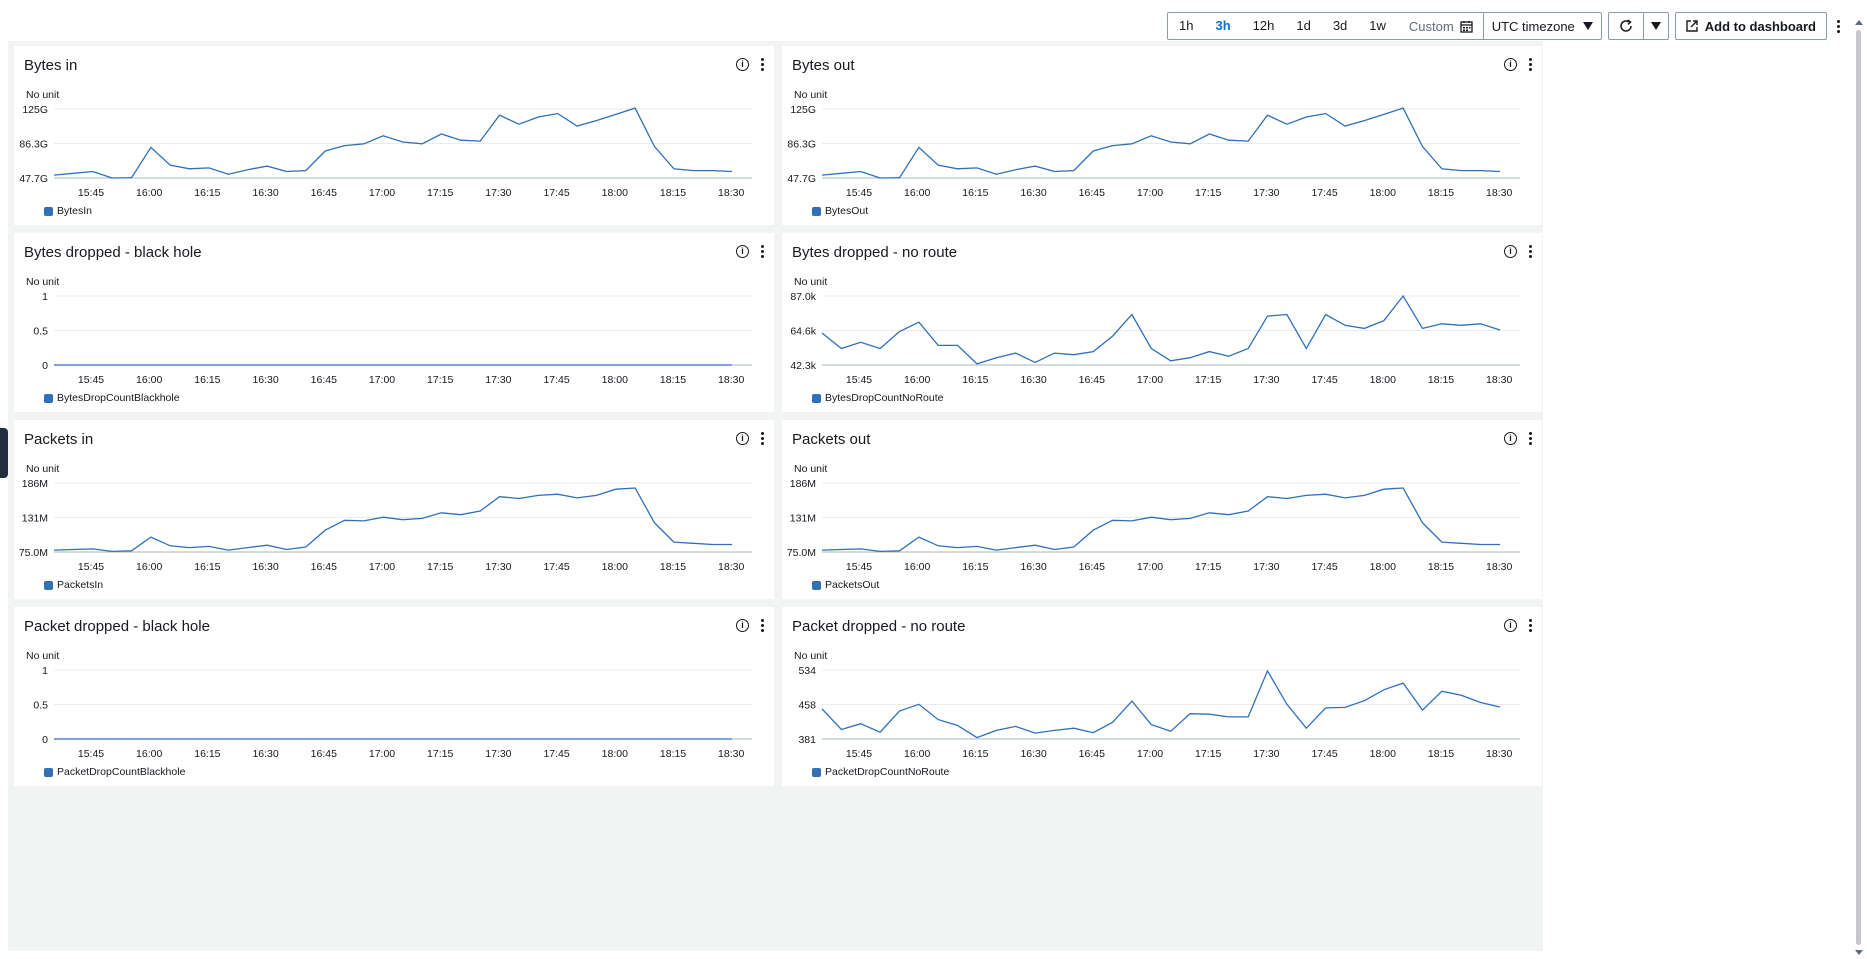 The width and height of the screenshot is (1867, 959). What do you see at coordinates (1859, 22) in the screenshot?
I see `scroll-up-arrow` at bounding box center [1859, 22].